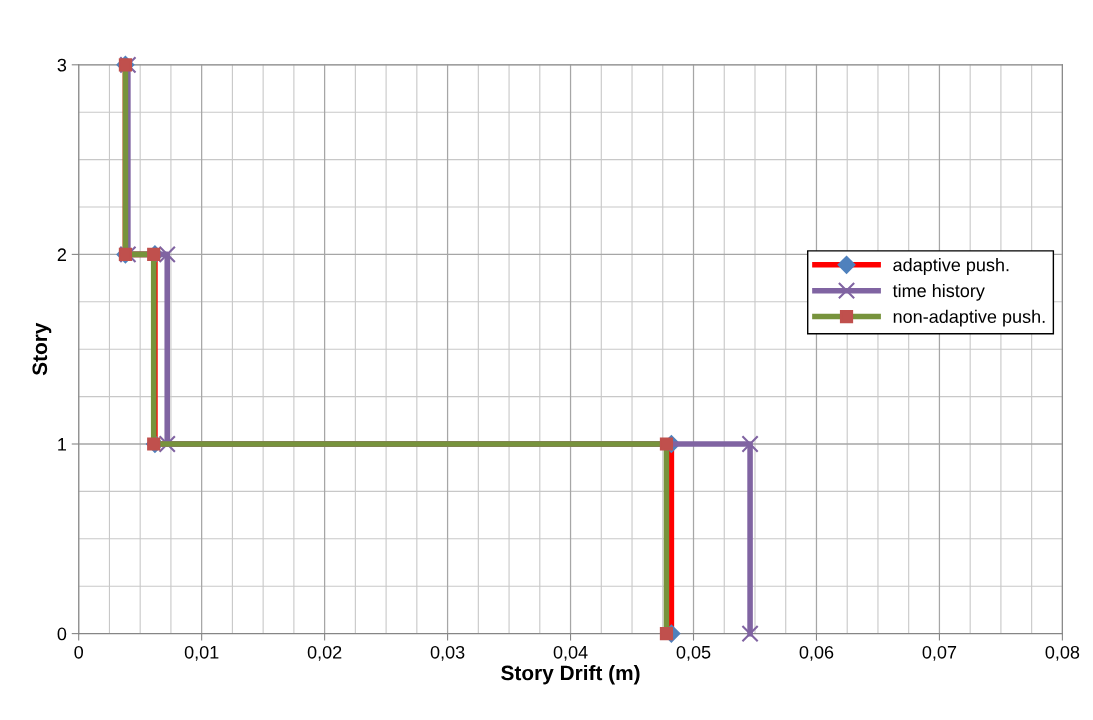 This screenshot has width=1093, height=720. What do you see at coordinates (570, 675) in the screenshot?
I see `x-axis-title: Story Drift (m)` at bounding box center [570, 675].